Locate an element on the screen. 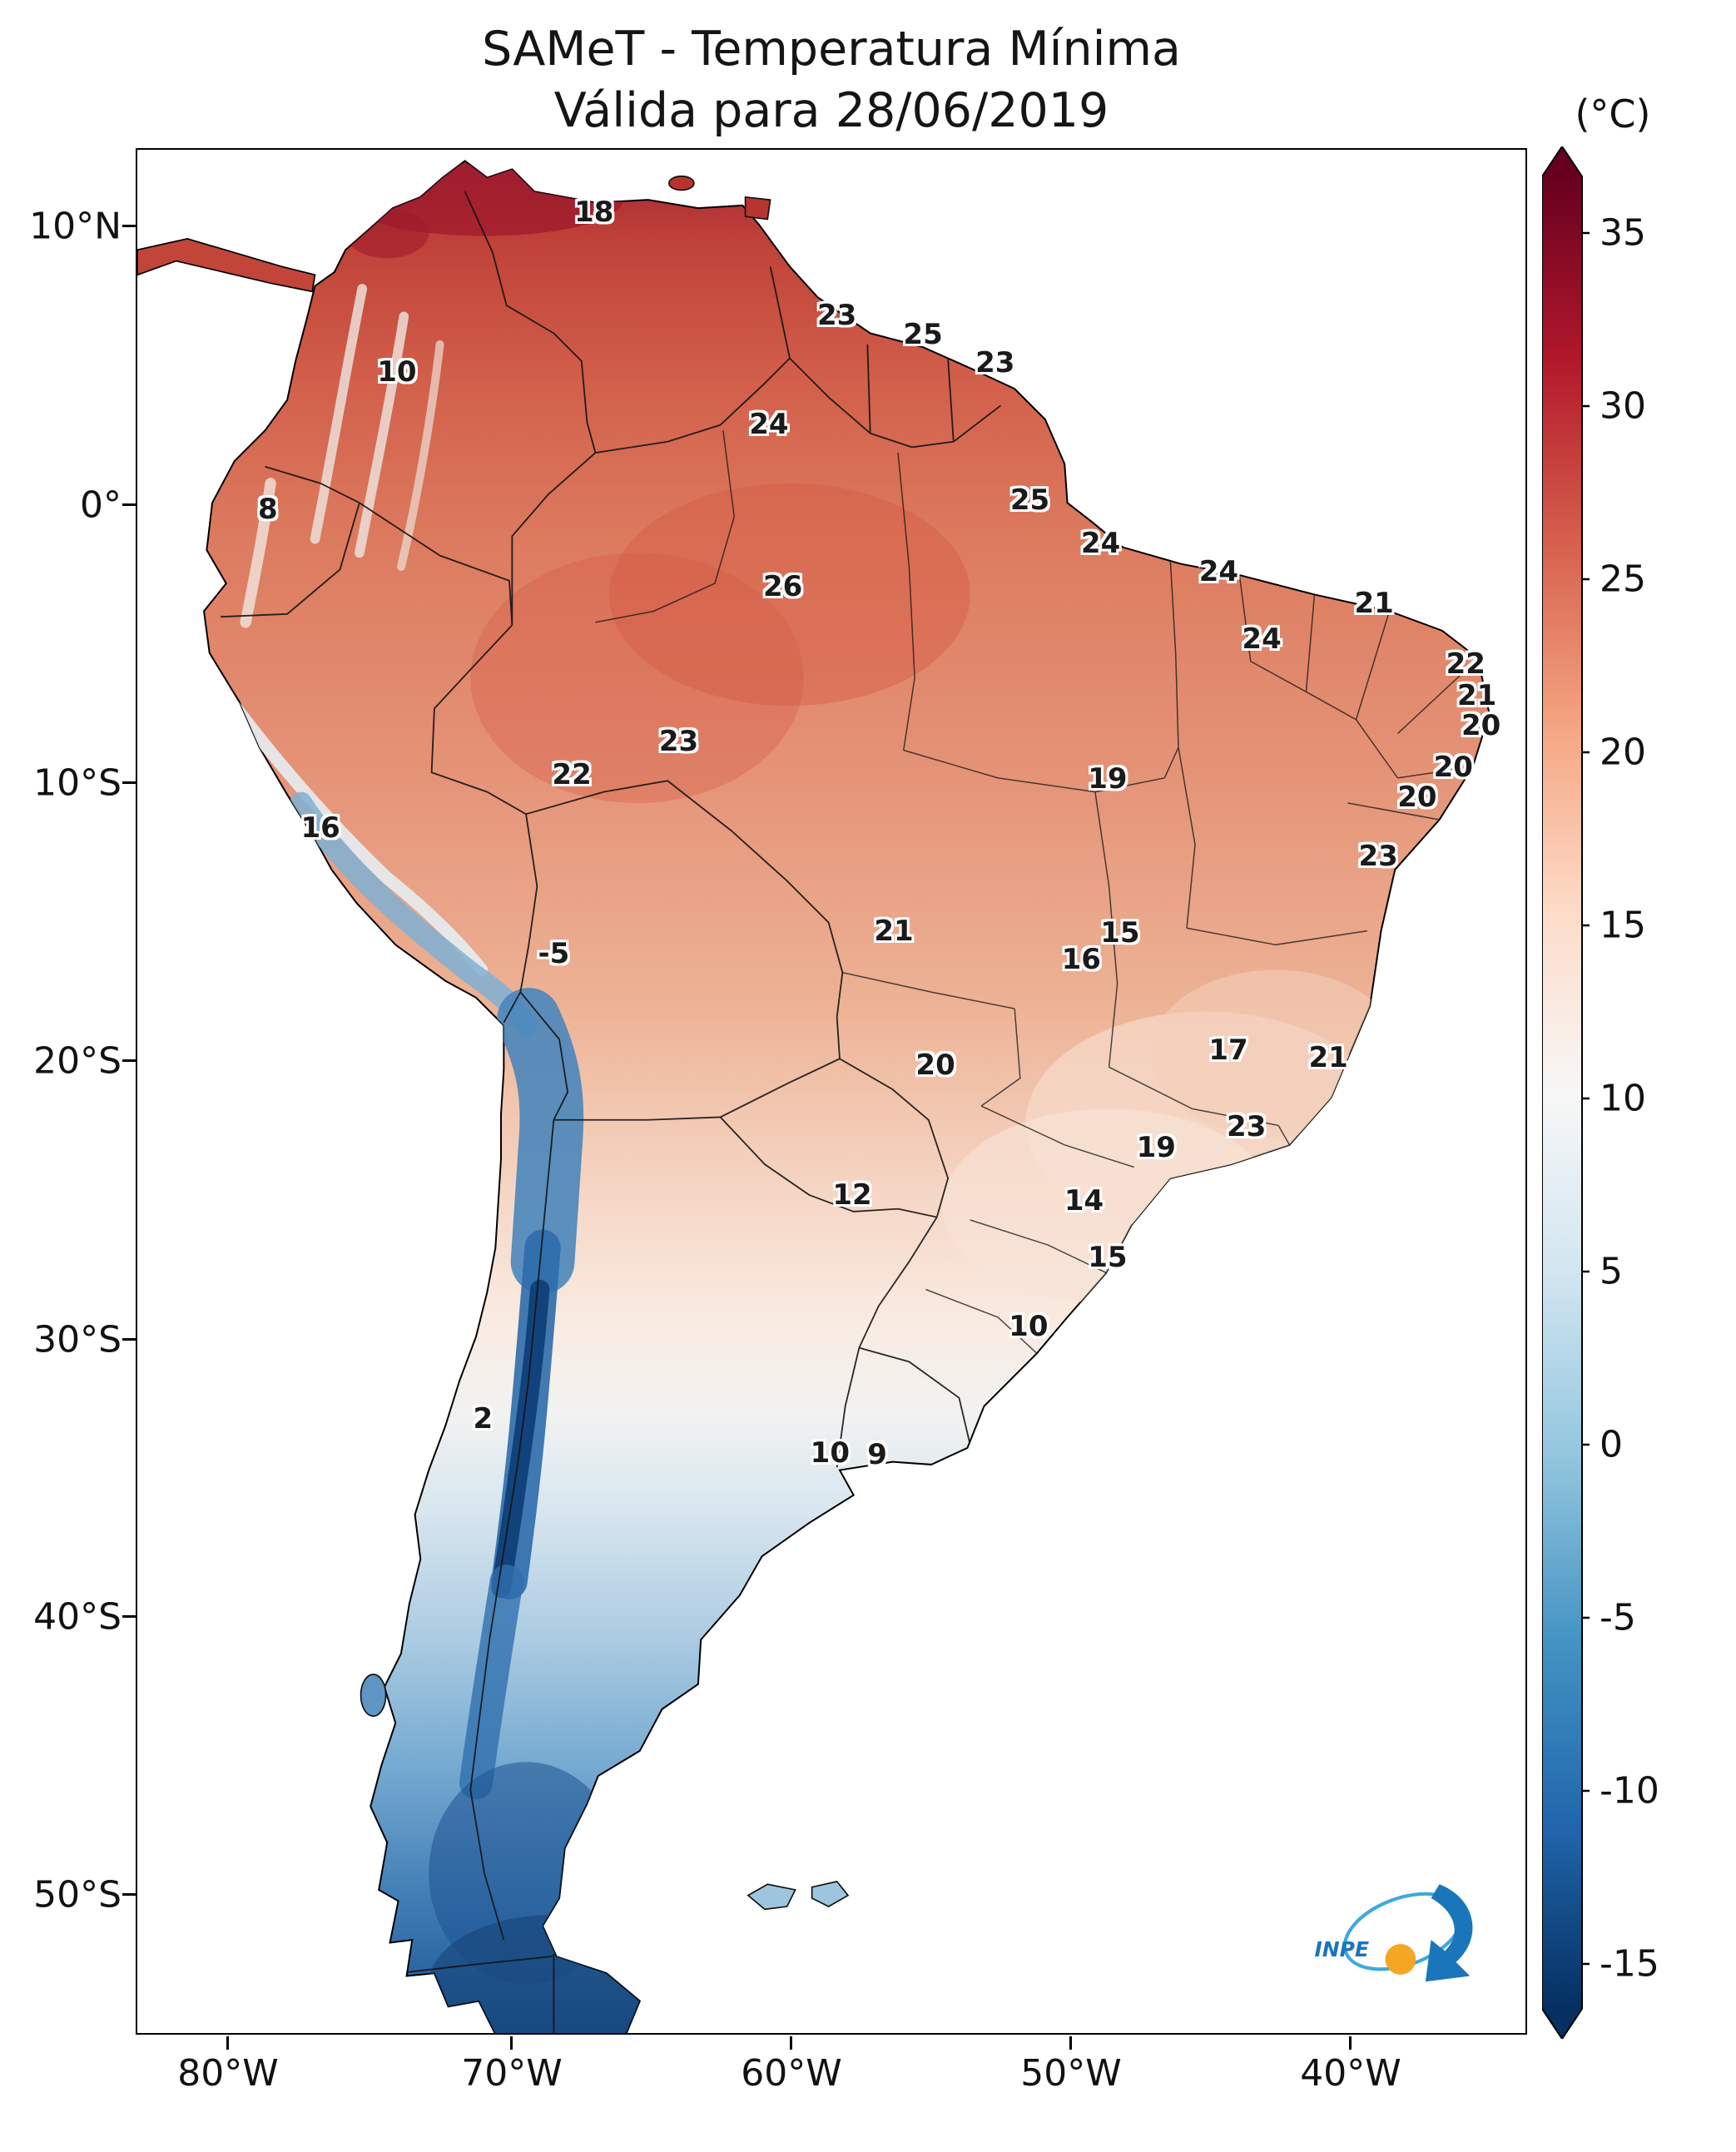  x-tick-label: 40°W is located at coordinates (1350, 2073).